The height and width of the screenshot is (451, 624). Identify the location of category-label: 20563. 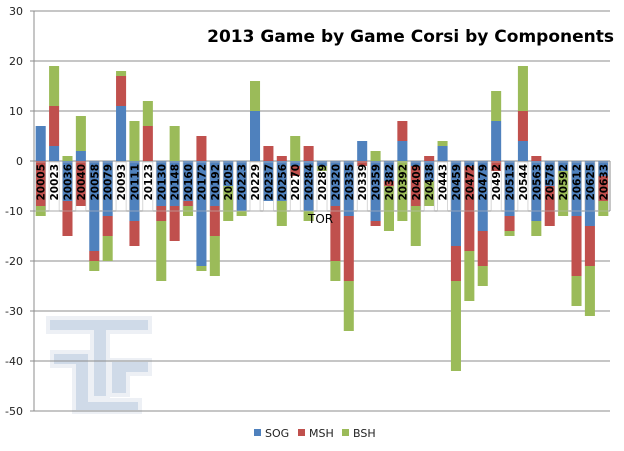
(537, 182).